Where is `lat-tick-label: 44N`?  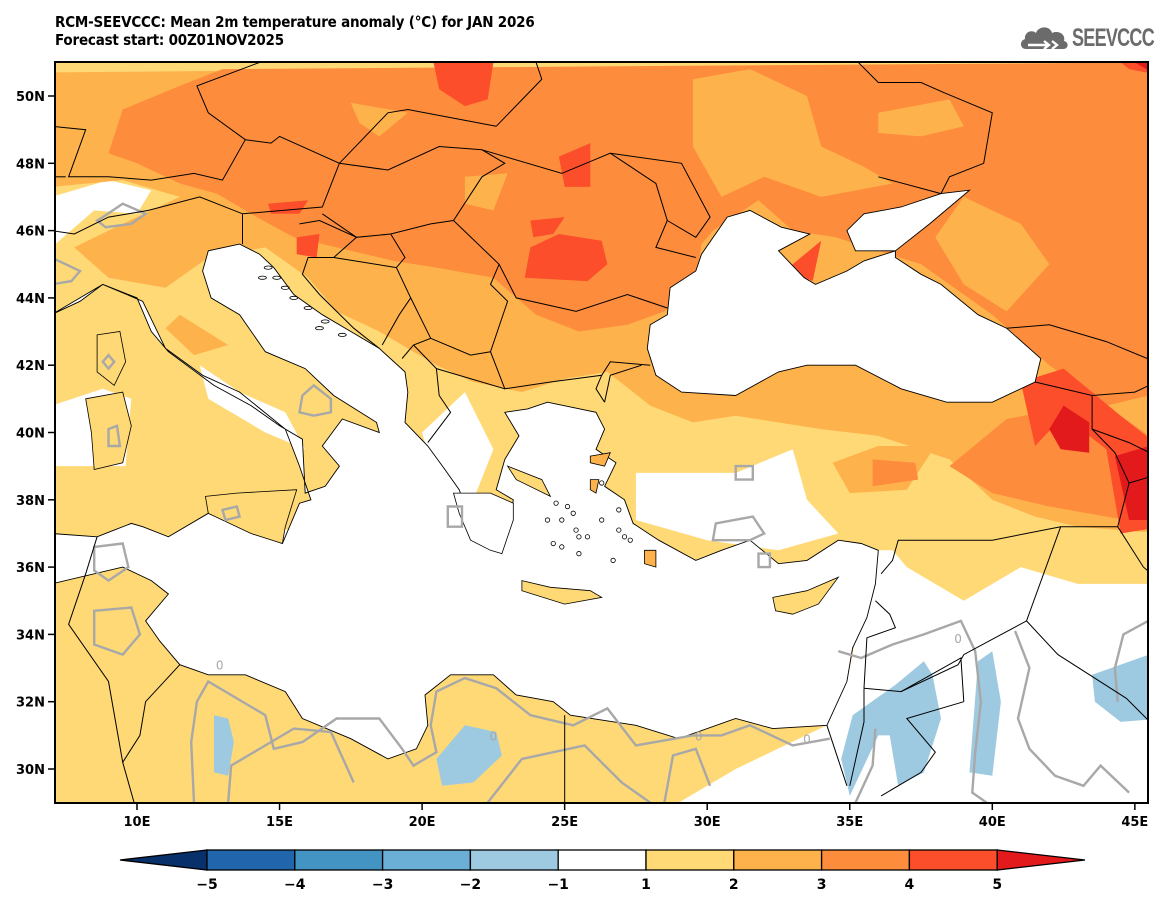
lat-tick-label: 44N is located at coordinates (30, 299).